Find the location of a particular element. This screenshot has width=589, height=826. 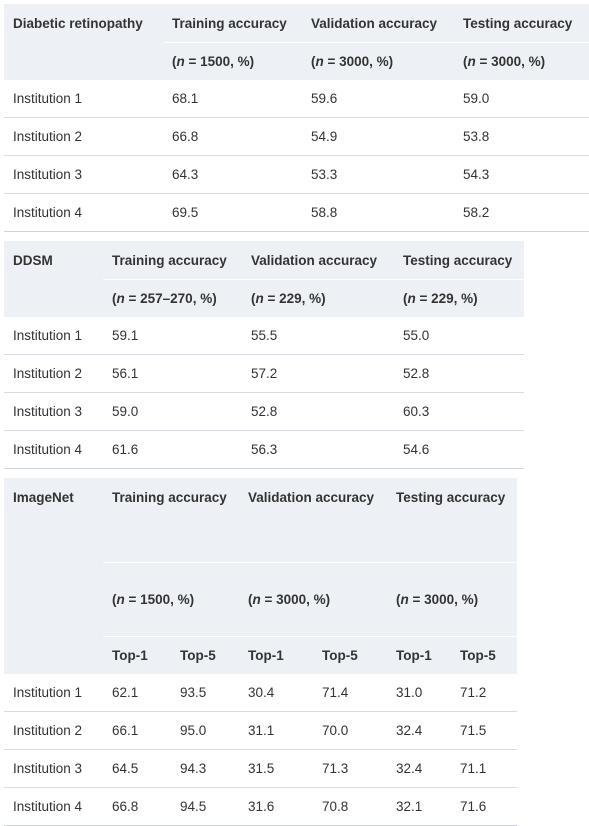

table-cell: 57.2 is located at coordinates (264, 373).